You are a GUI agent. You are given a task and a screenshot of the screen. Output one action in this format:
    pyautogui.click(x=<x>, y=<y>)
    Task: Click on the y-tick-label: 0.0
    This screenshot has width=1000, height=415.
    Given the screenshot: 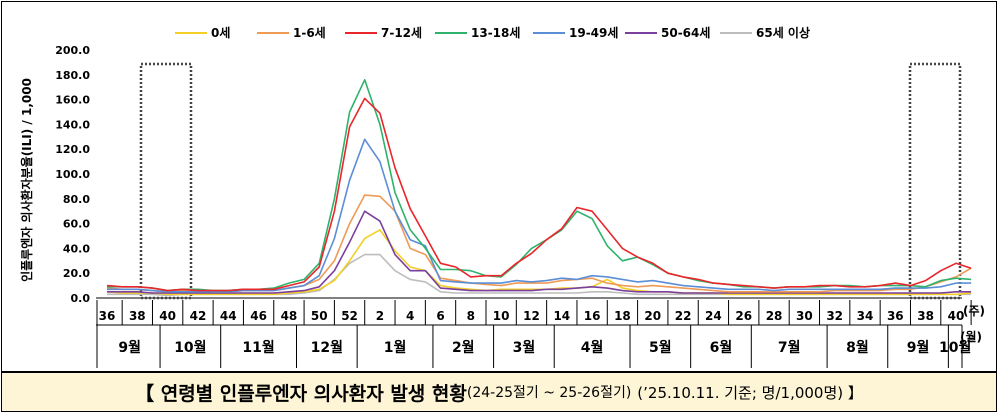 What is the action you would take?
    pyautogui.click(x=81, y=298)
    